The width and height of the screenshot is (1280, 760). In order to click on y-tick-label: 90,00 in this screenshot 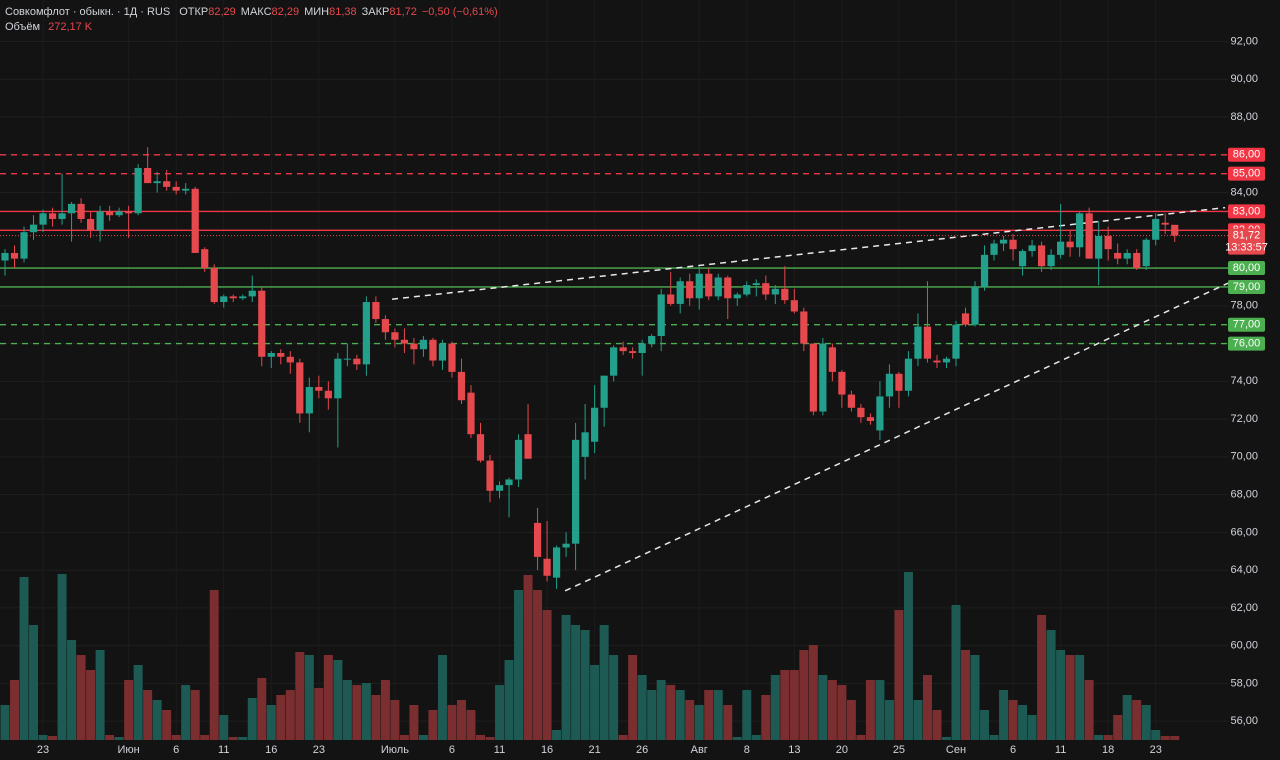, I will do `click(1244, 79)`.